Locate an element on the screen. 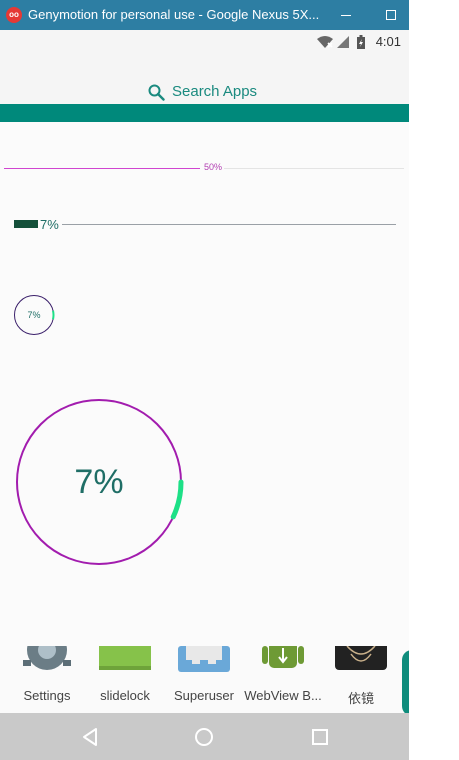 The image size is (459, 760). yijing-icon is located at coordinates (361, 660).